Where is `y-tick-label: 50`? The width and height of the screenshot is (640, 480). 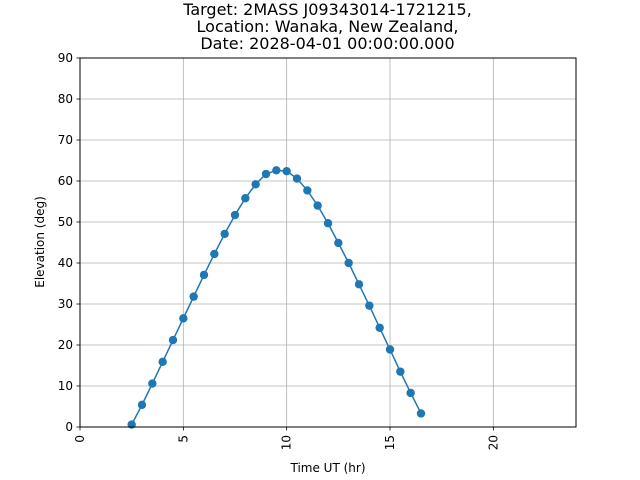 y-tick-label: 50 is located at coordinates (65, 222).